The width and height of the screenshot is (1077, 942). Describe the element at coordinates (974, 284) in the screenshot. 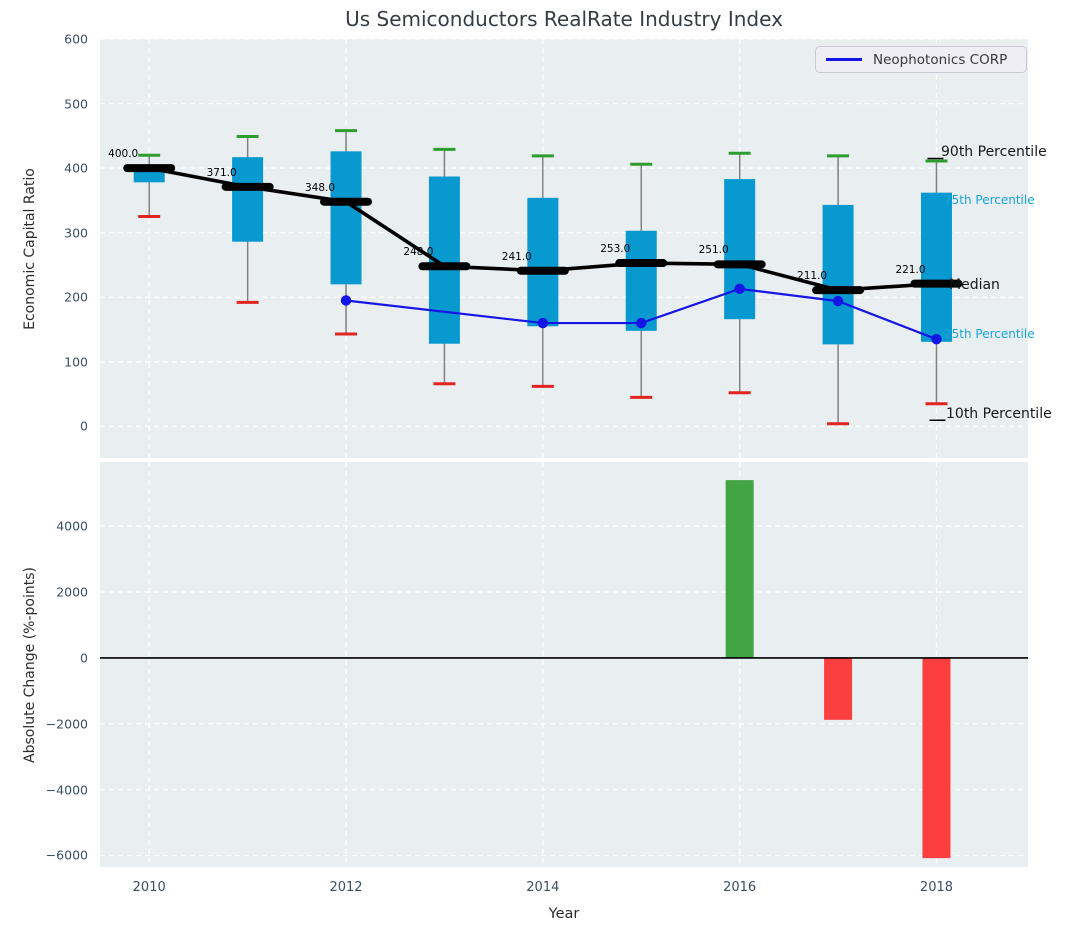

I see `annotation-median: Median` at that location.